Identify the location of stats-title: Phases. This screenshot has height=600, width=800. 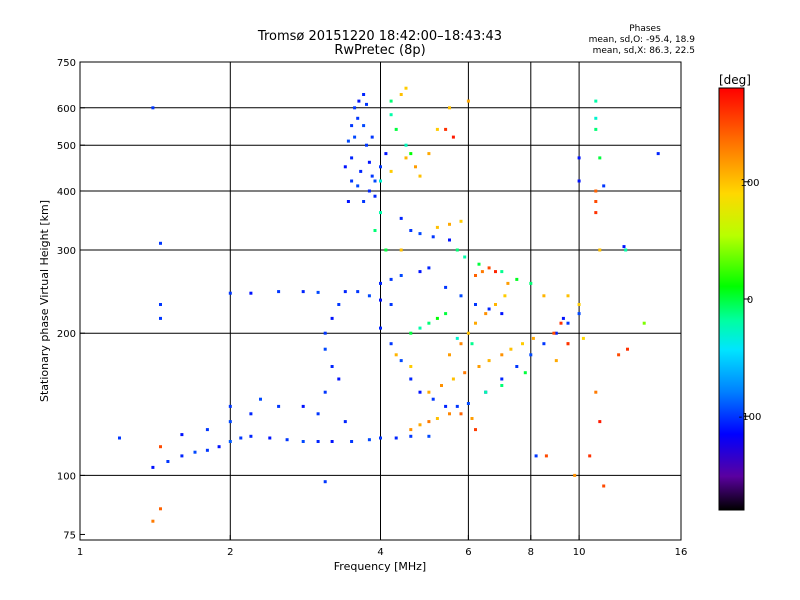
(645, 29).